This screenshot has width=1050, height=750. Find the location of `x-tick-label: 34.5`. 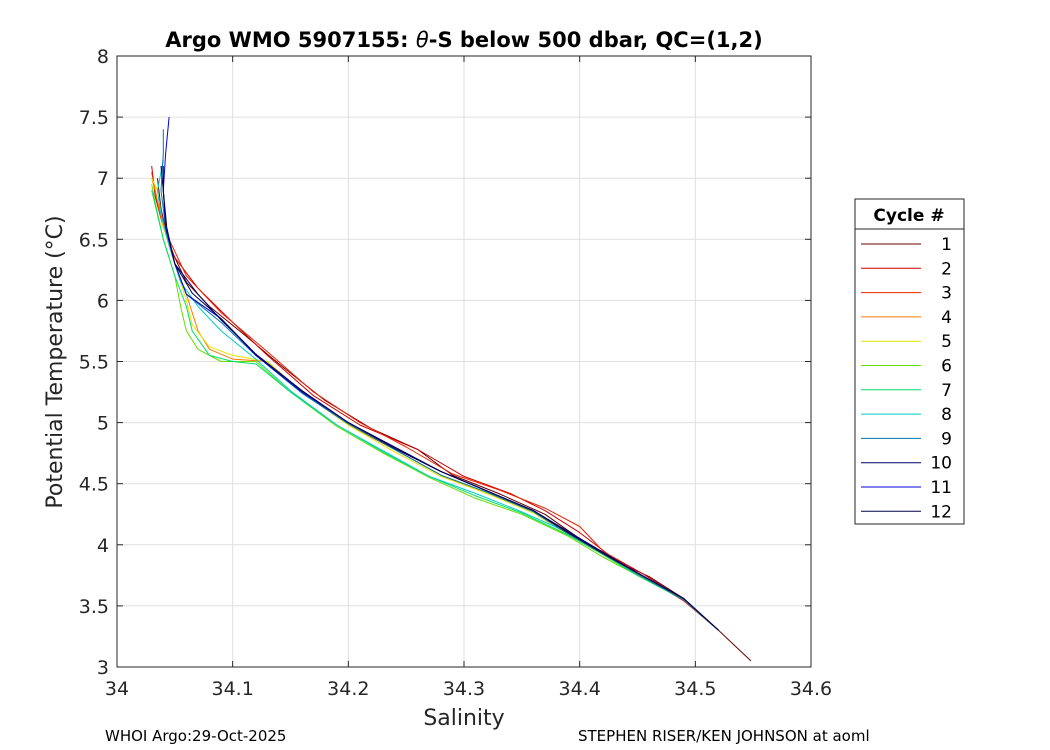

x-tick-label: 34.5 is located at coordinates (695, 689).